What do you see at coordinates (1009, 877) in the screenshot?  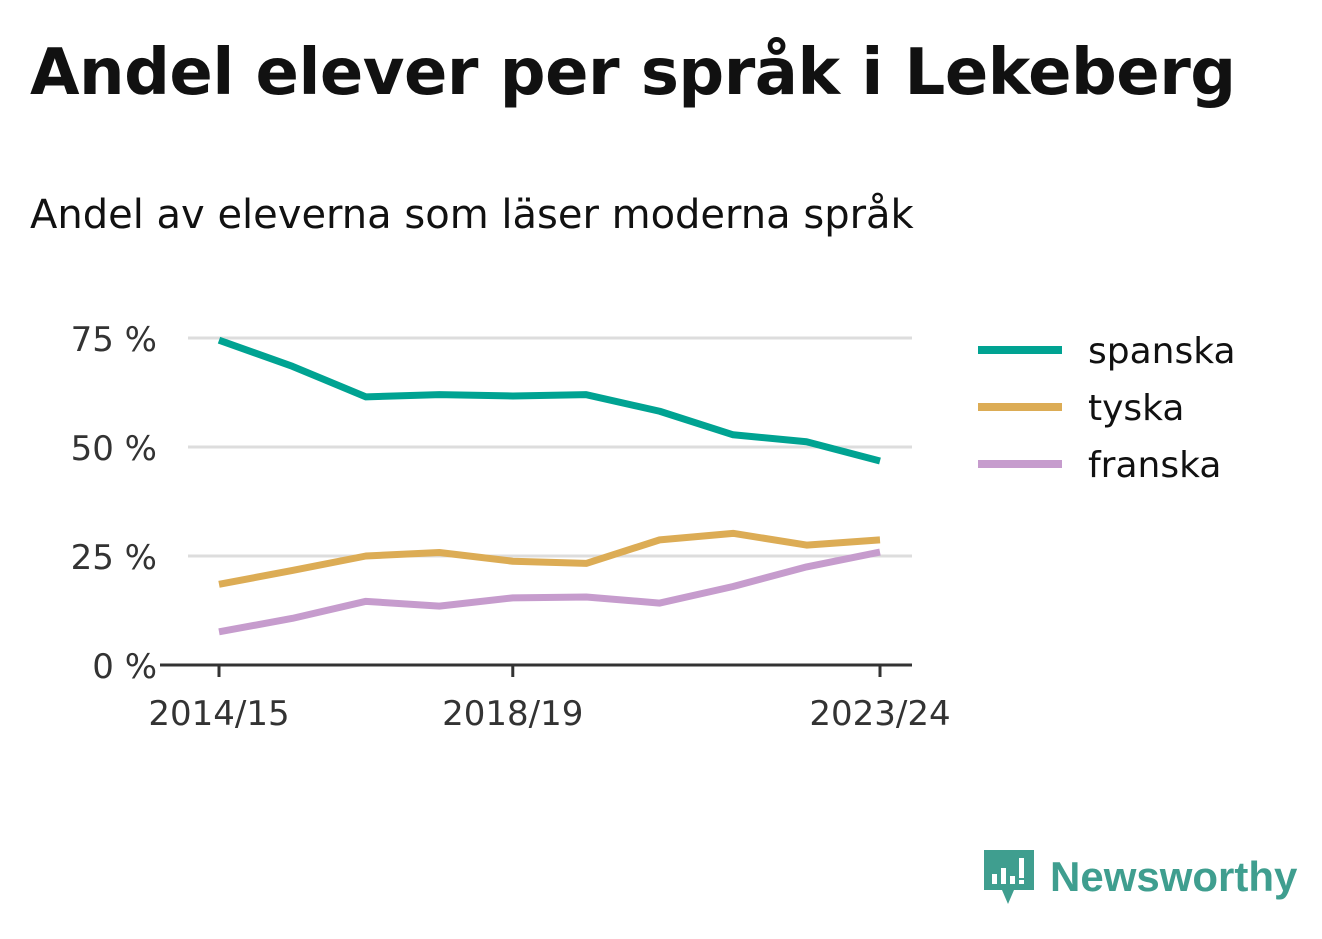 I see `newsworthy-icon` at bounding box center [1009, 877].